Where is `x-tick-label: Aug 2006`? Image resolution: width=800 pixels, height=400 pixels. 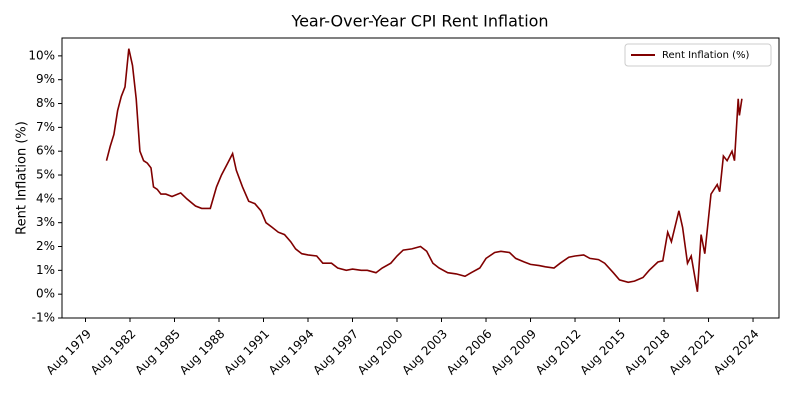 x-tick-label: Aug 2006 is located at coordinates (469, 352).